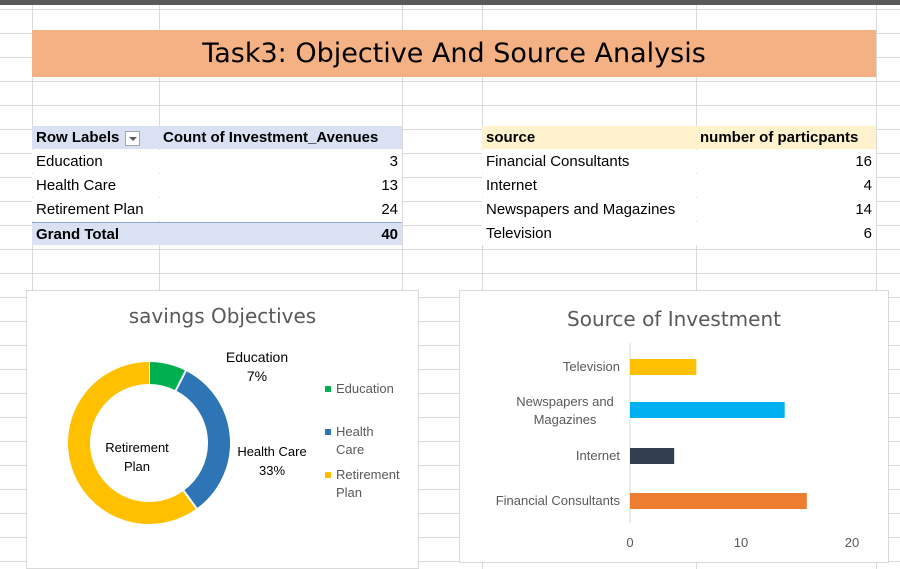 The height and width of the screenshot is (569, 900). I want to click on page-title: Task3: Objective And Source Analysis, so click(454, 53).